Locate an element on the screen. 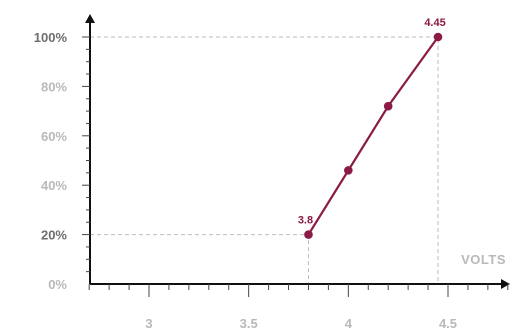 The width and height of the screenshot is (519, 335). point-label: 3.8 is located at coordinates (305, 221).